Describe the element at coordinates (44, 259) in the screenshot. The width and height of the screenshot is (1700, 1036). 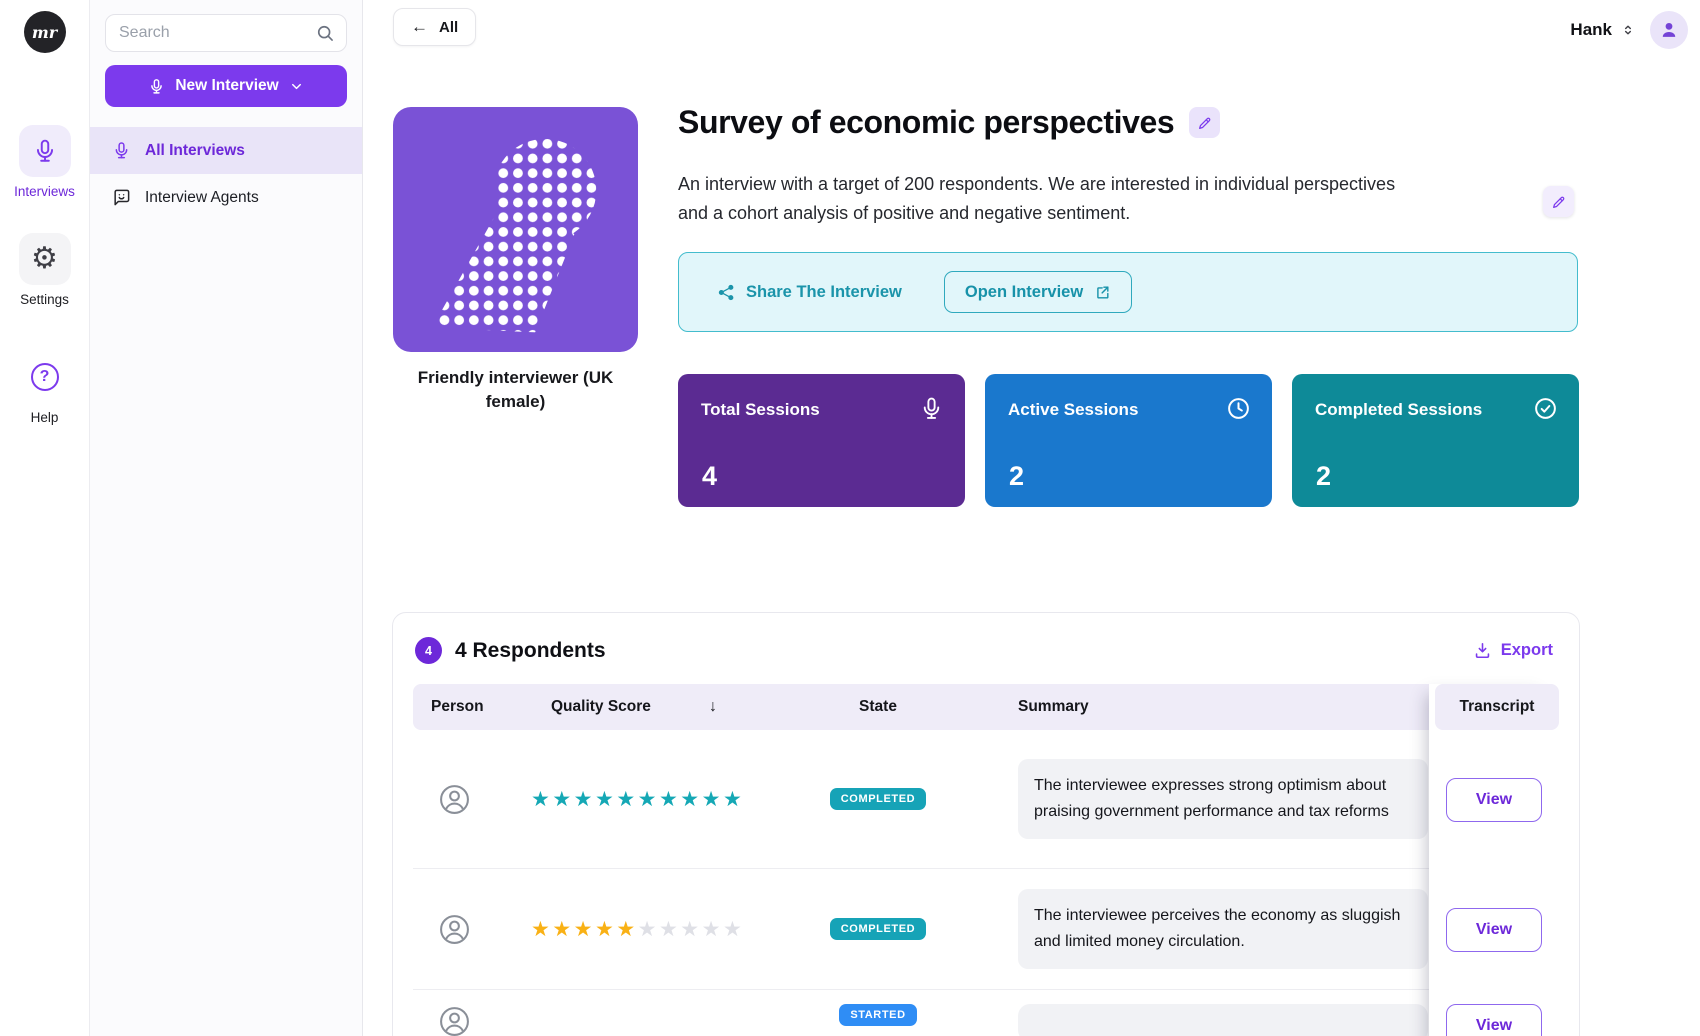
I see `gear-icon: ⚙` at that location.